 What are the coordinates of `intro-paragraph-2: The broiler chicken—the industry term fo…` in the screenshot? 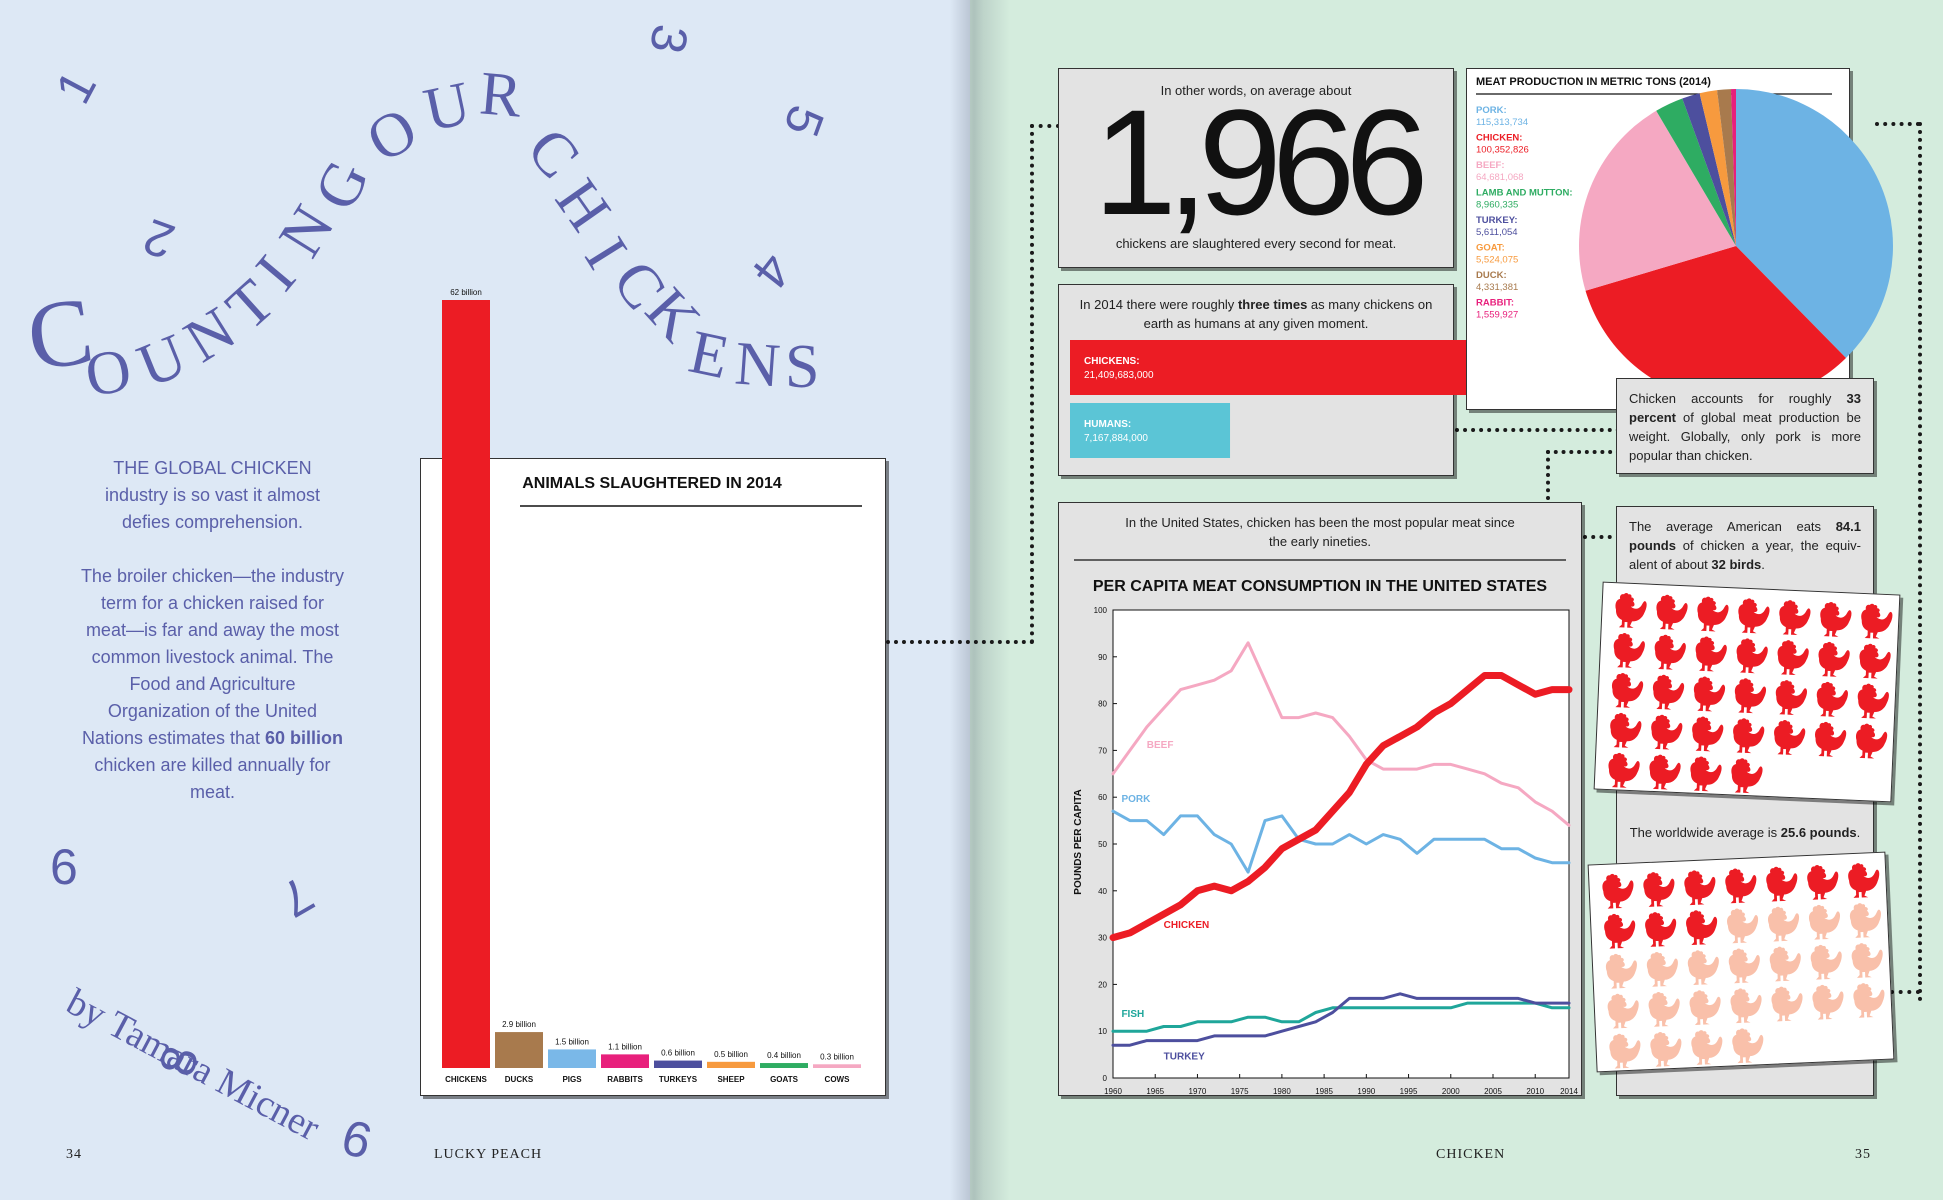 It's located at (212, 684).